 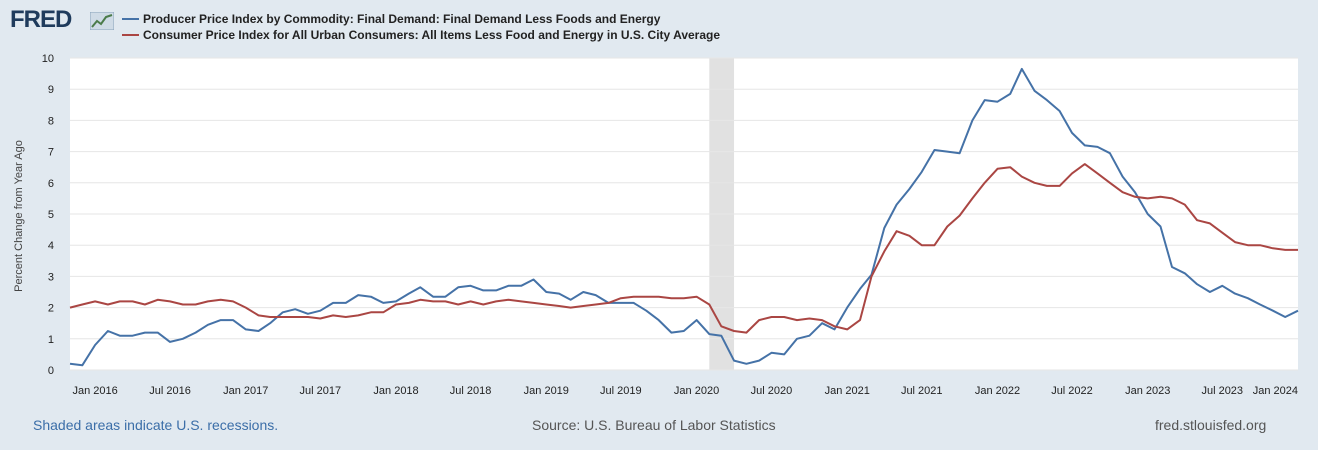 What do you see at coordinates (1072, 391) in the screenshot?
I see `x-tick-label-jul-2022: Jul 2022` at bounding box center [1072, 391].